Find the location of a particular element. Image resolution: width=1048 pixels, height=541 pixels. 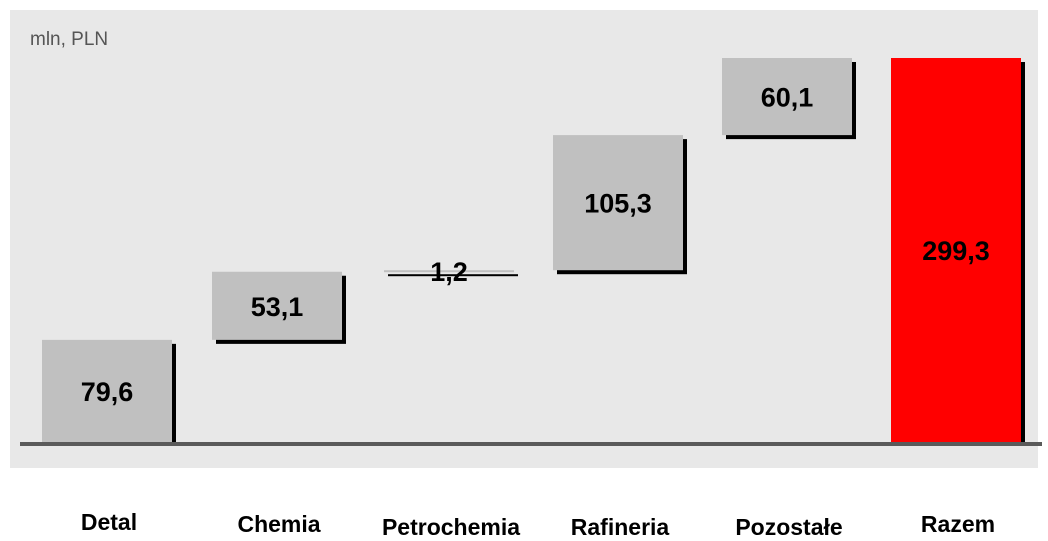

bar-petrochemia is located at coordinates (449, 271).